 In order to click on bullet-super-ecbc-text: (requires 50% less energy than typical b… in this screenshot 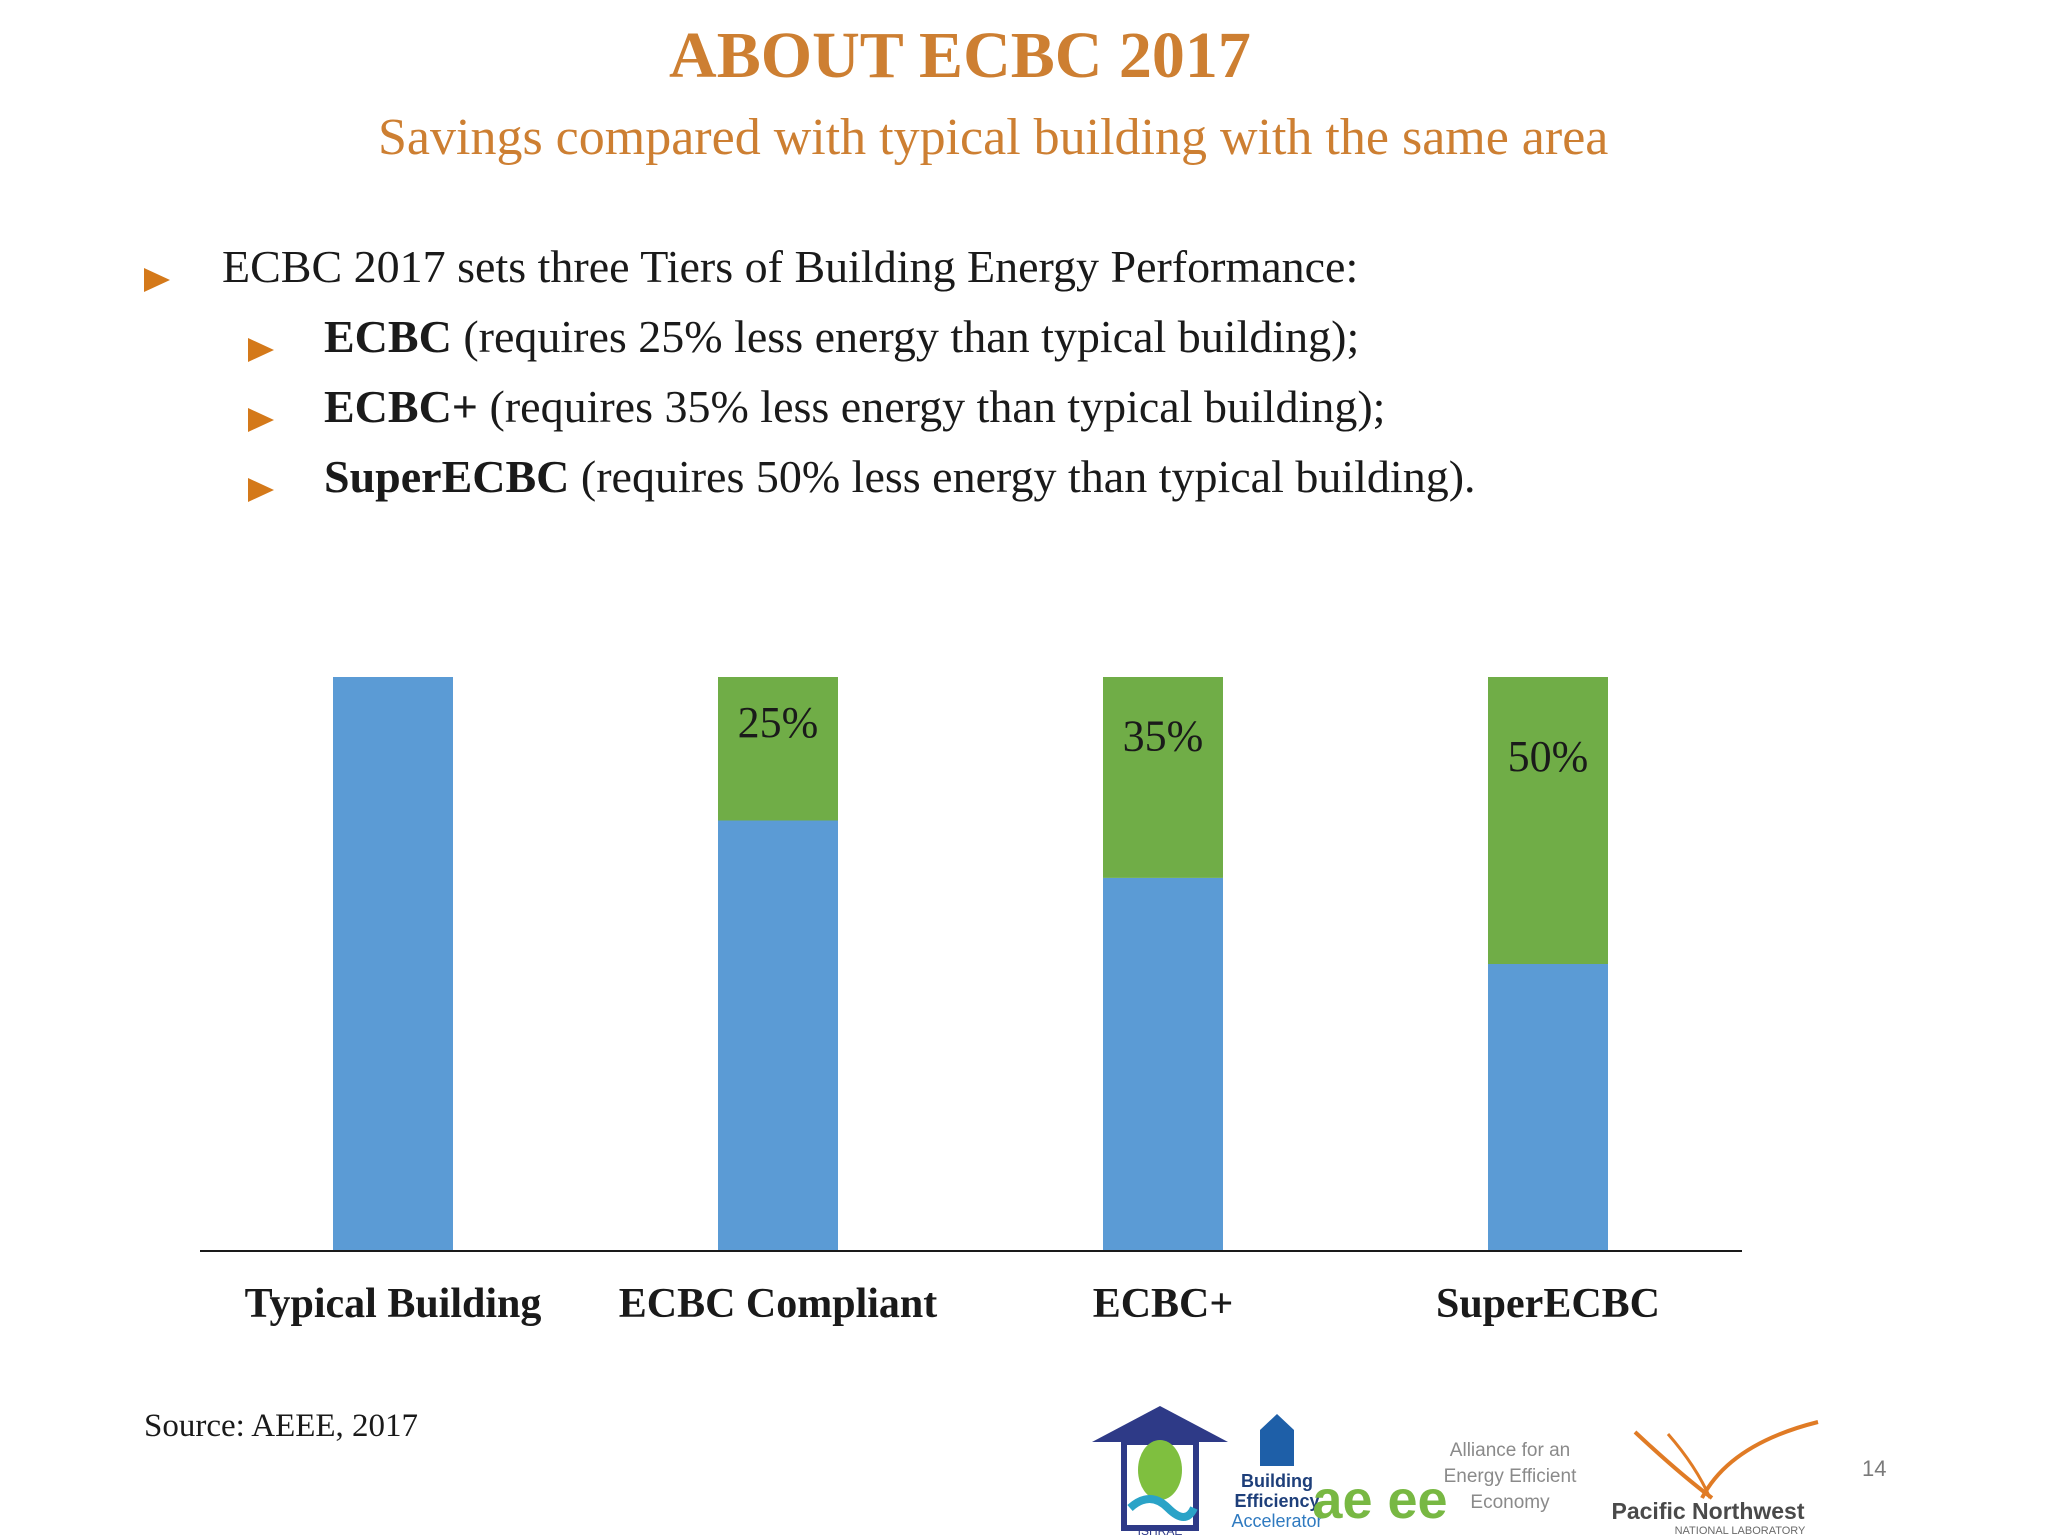, I will do `click(1022, 476)`.